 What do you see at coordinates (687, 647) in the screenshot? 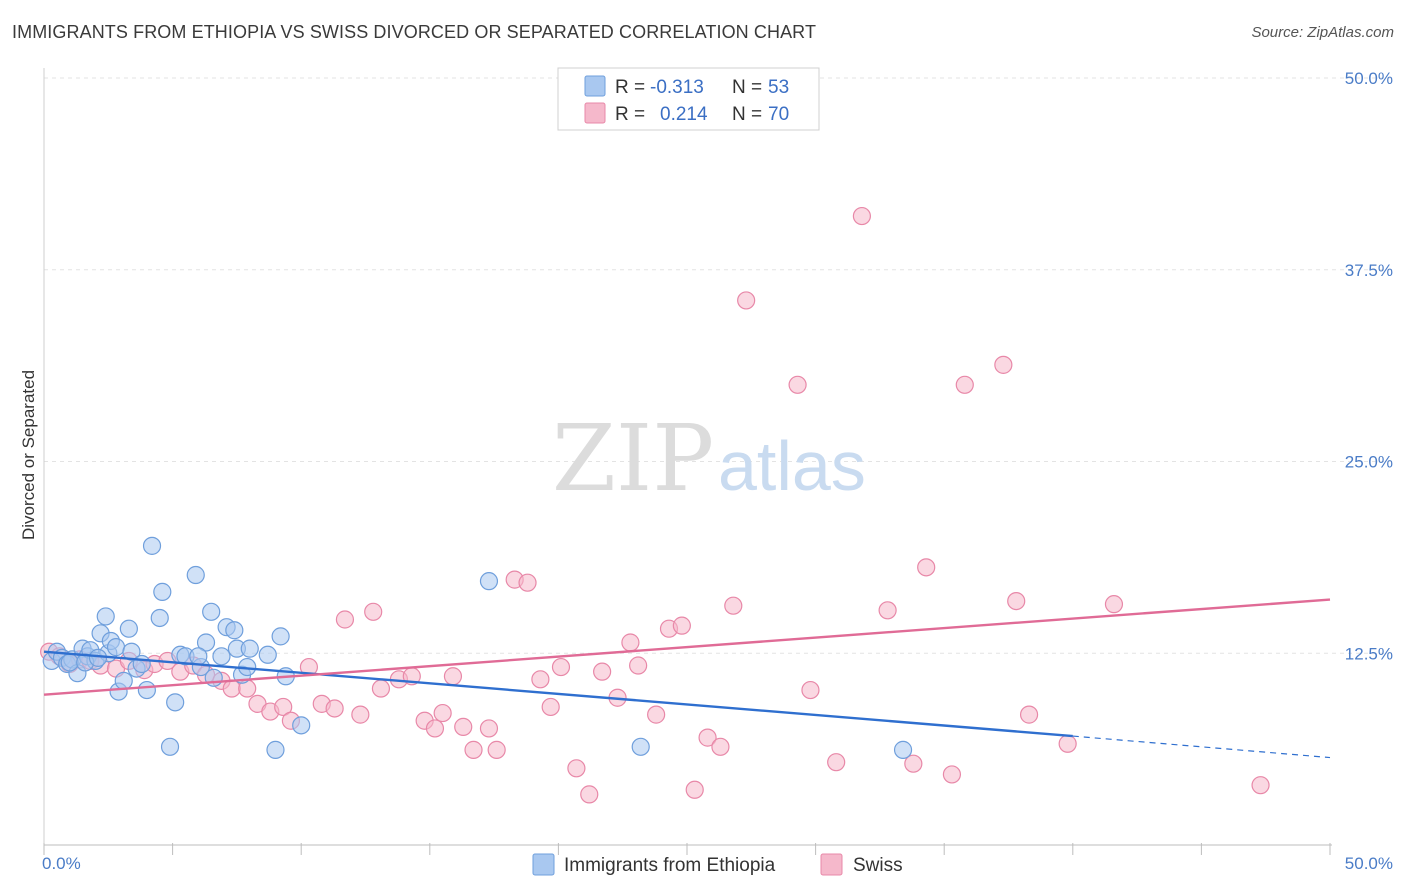
I see `swiss-trend-line` at bounding box center [687, 647].